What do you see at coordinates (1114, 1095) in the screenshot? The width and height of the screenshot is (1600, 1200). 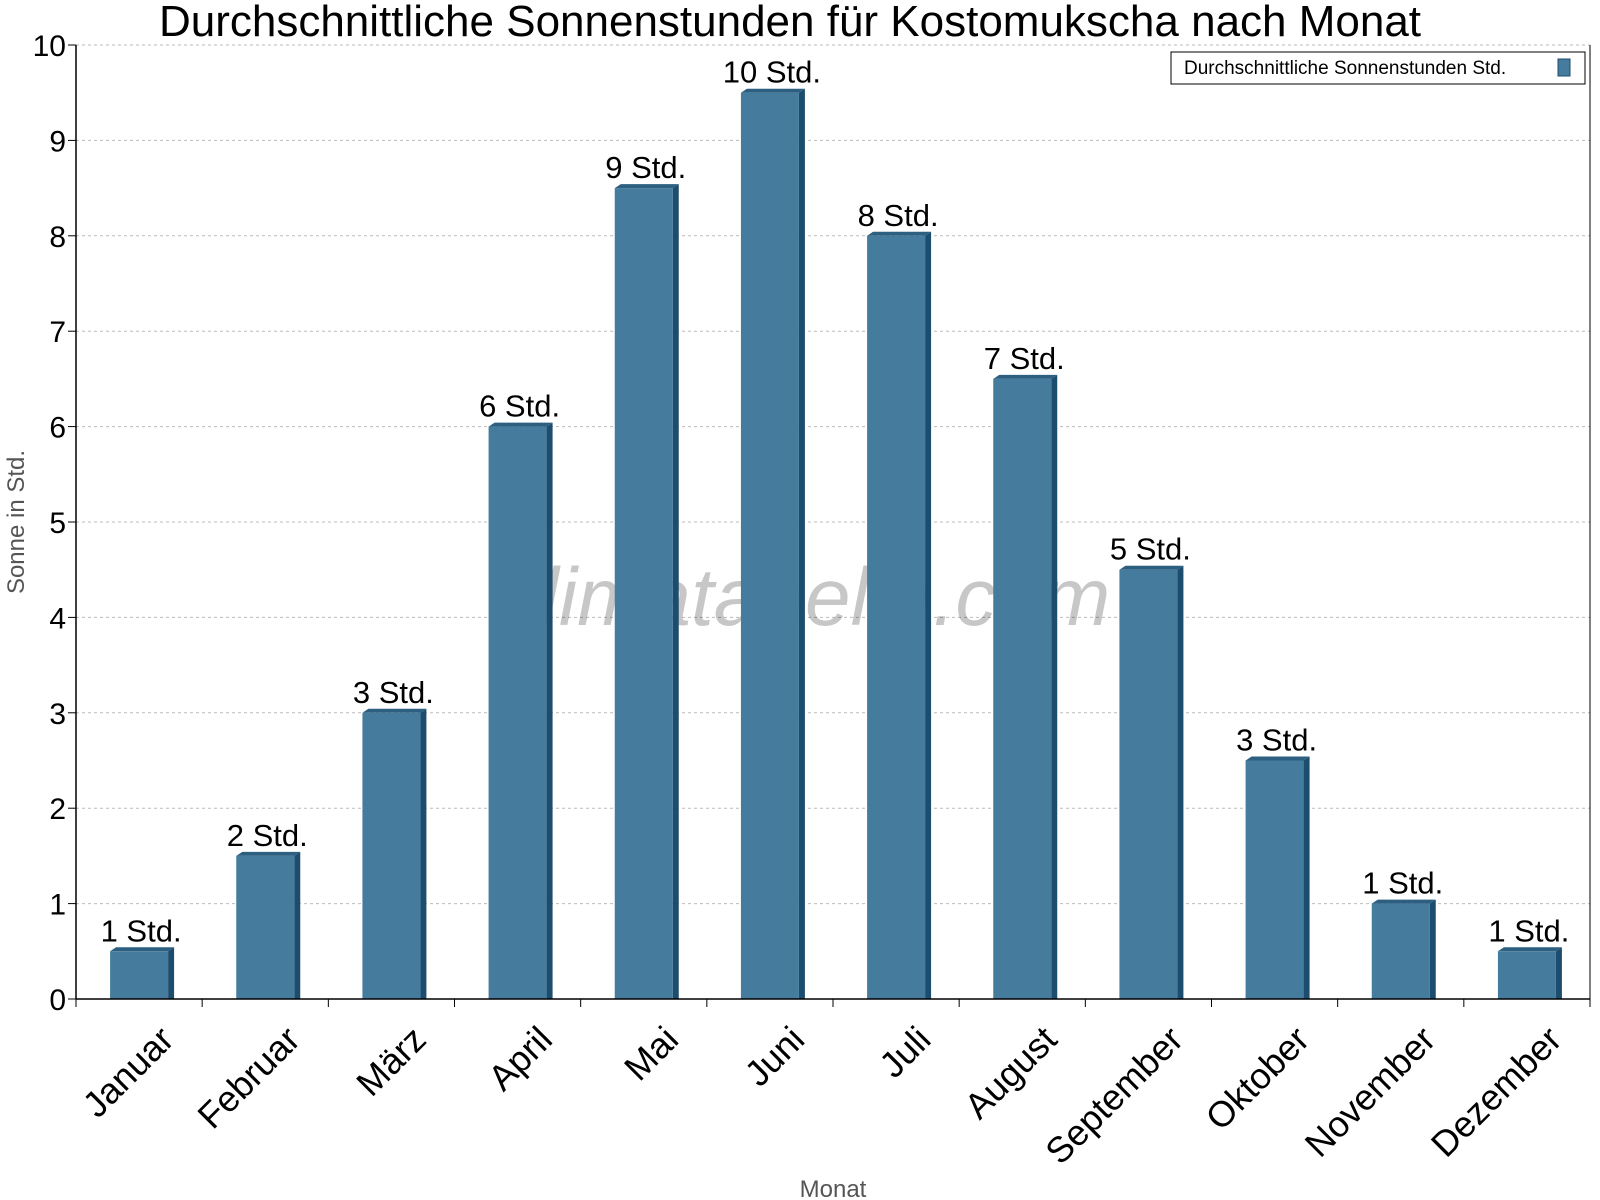 I see `x-tick-label: September` at bounding box center [1114, 1095].